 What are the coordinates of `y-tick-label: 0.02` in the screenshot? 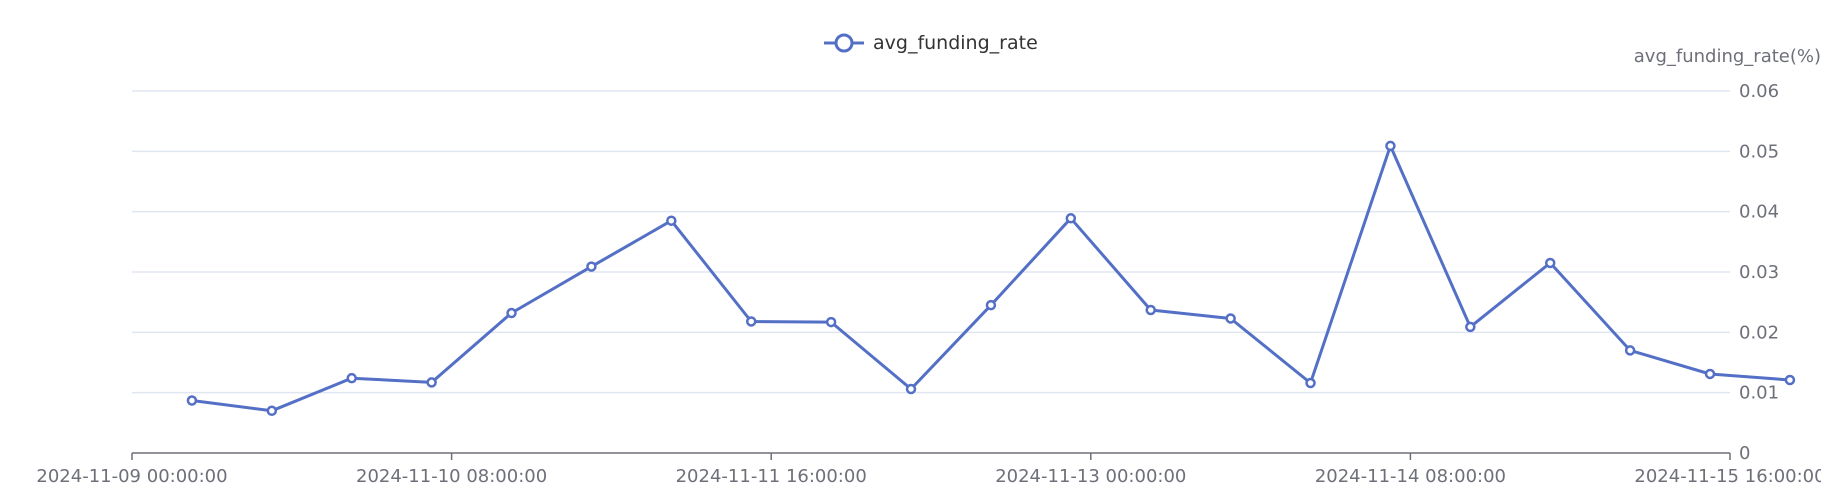 It's located at (1759, 332).